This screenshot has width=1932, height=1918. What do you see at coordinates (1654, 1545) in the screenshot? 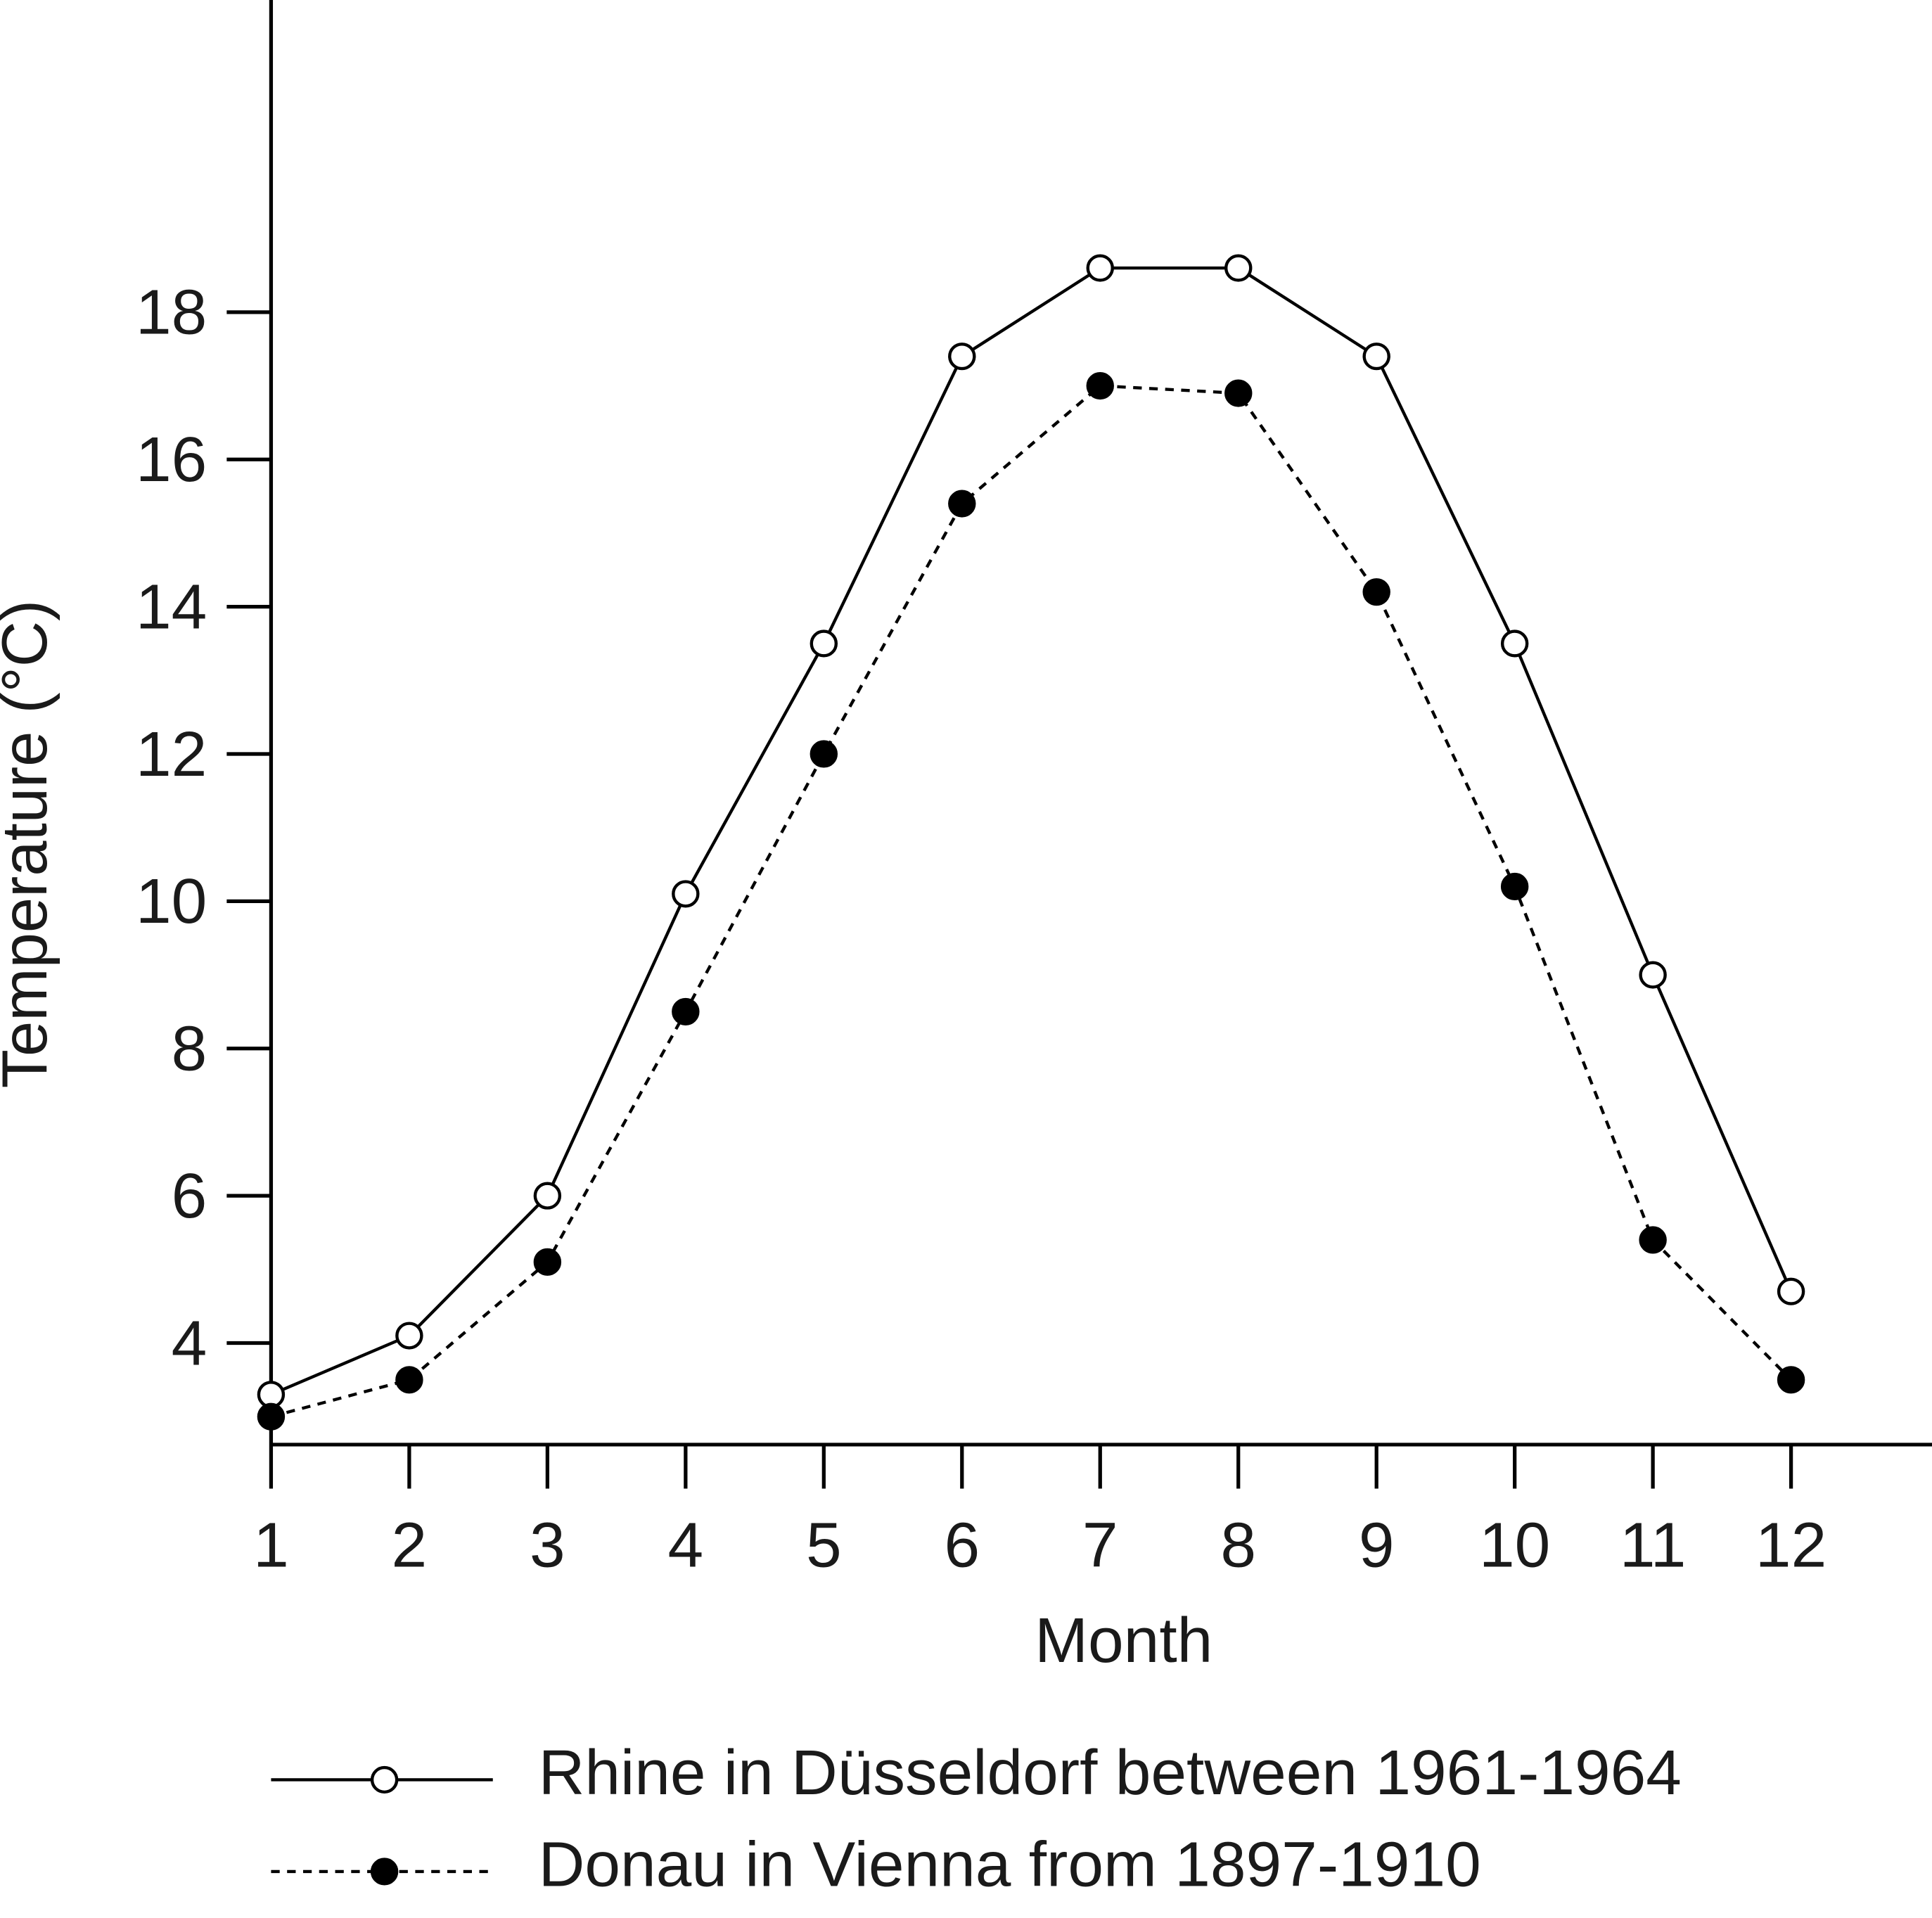
I see `x-tick-label: 11` at bounding box center [1654, 1545].